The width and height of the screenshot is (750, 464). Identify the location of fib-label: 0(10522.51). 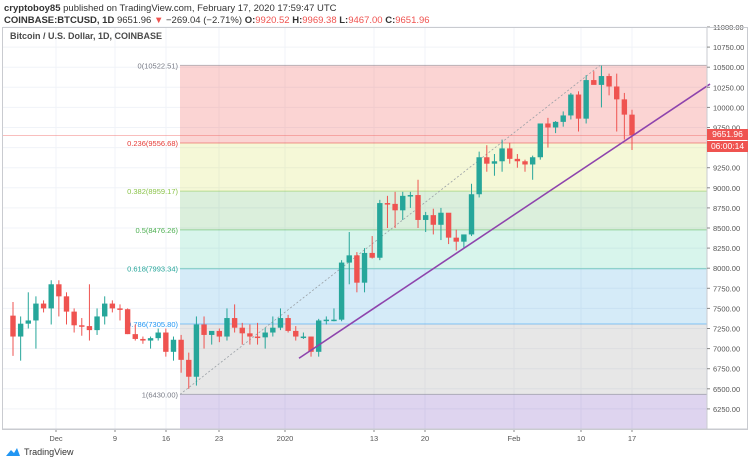
(158, 65).